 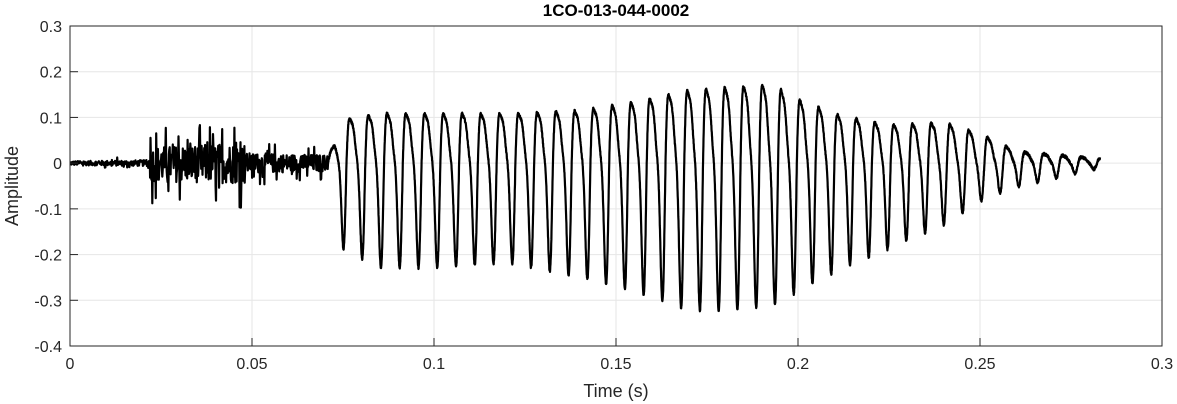 I want to click on y-tick-label: 0.2, so click(x=51, y=73).